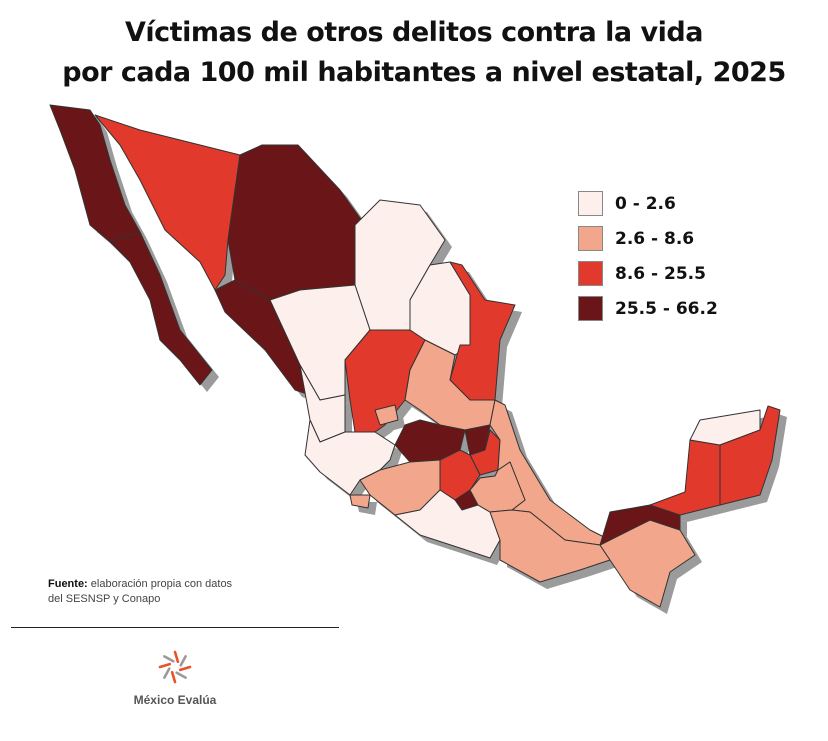 The image size is (828, 741). What do you see at coordinates (161, 308) in the screenshot?
I see `state-baja-california-sur` at bounding box center [161, 308].